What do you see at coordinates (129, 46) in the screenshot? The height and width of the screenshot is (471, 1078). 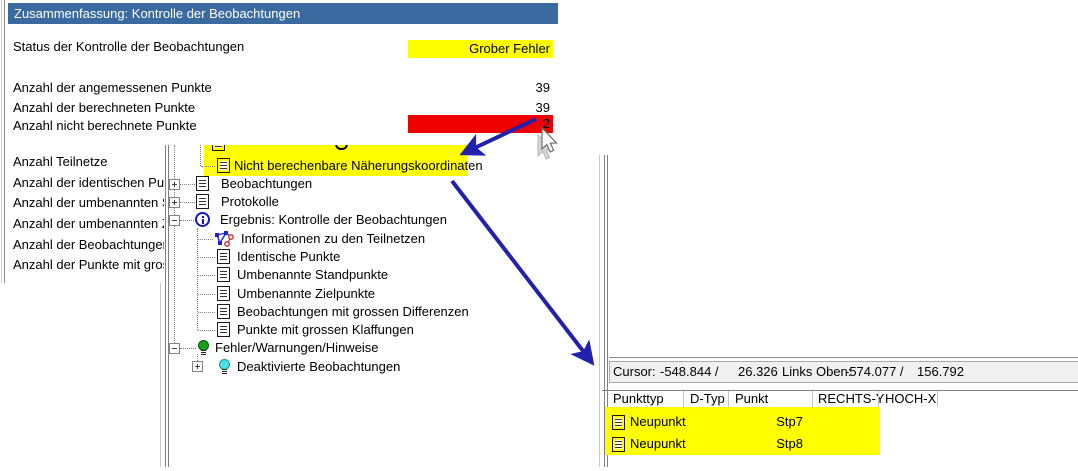 I see `status-label: Status der Kontrolle der Beobachtungen` at bounding box center [129, 46].